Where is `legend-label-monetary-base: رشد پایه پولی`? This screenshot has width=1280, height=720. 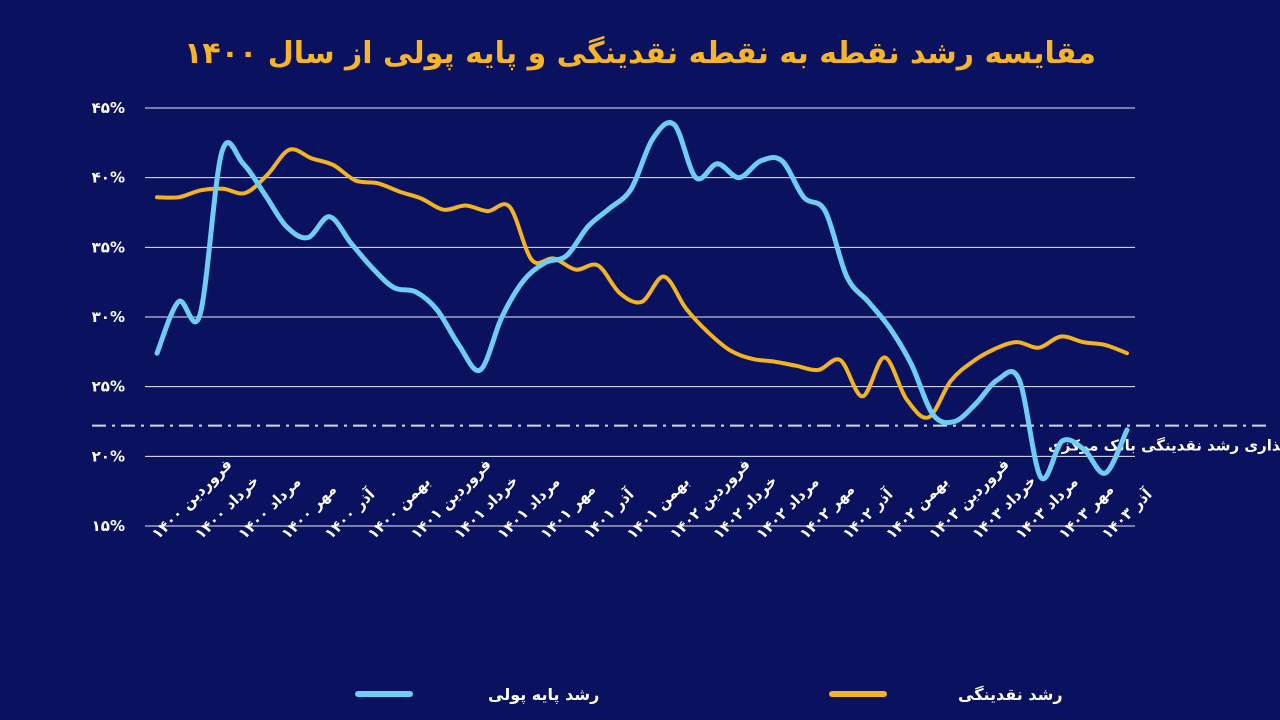
legend-label-monetary-base: رشد پایه پولی is located at coordinates (543, 695).